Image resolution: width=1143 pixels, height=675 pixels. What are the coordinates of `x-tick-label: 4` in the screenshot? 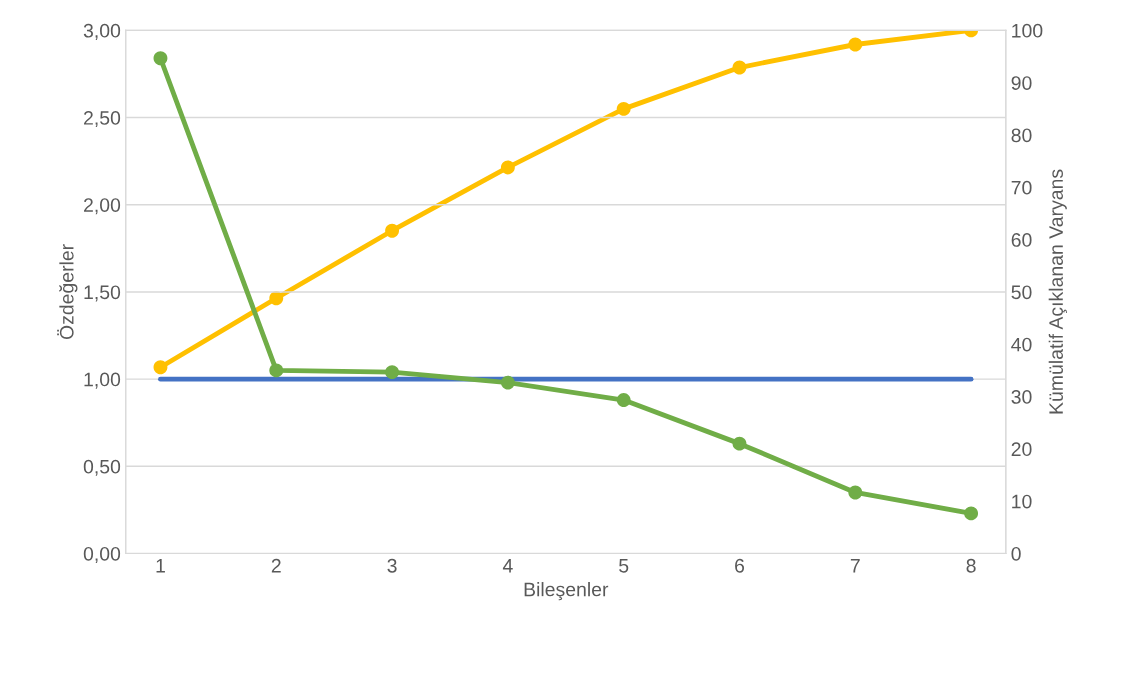 It's located at (507, 566).